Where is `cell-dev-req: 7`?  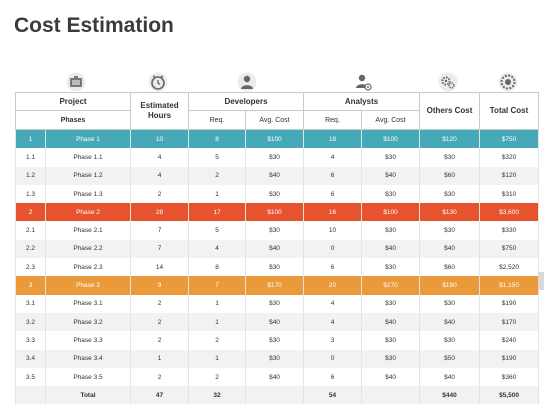
cell-dev-req: 7 is located at coordinates (217, 285).